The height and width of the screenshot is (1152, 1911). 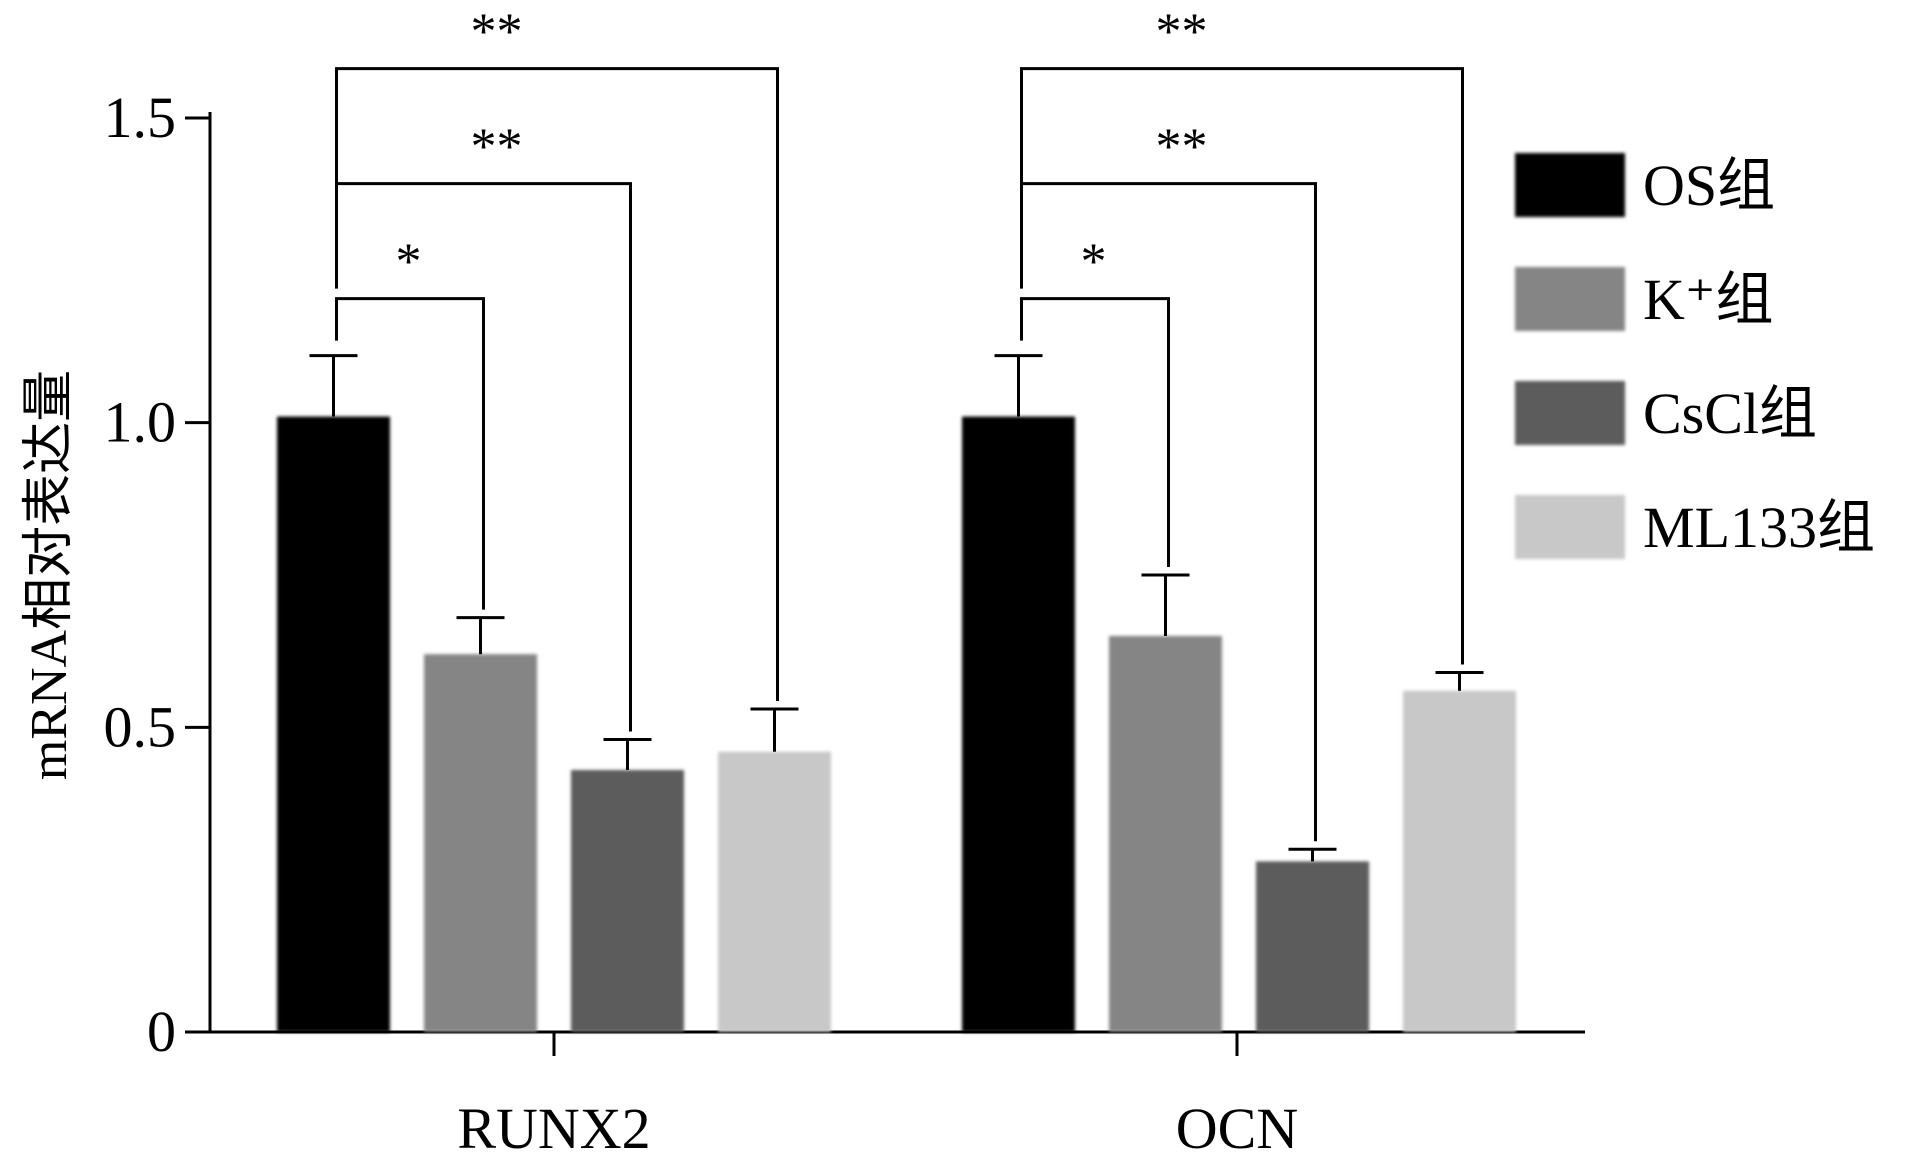 What do you see at coordinates (140, 117) in the screenshot?
I see `y-tick-label: 1.5` at bounding box center [140, 117].